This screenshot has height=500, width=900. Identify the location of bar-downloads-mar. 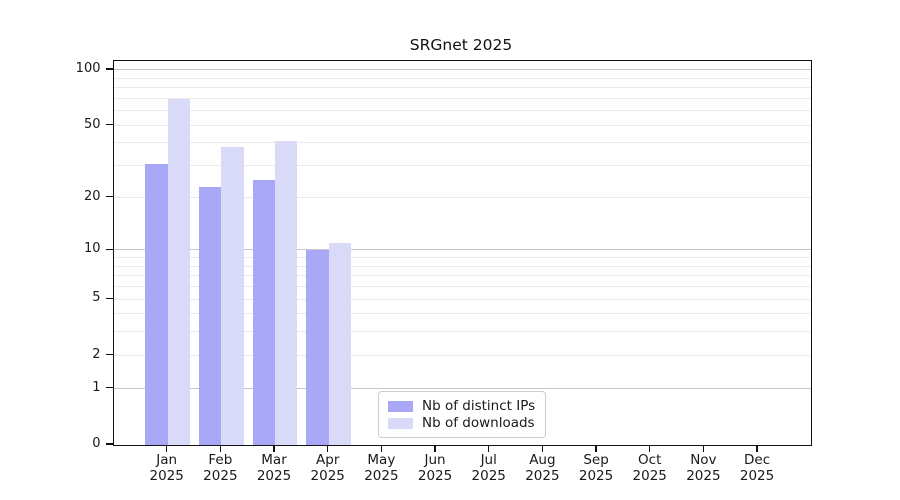
(286, 293).